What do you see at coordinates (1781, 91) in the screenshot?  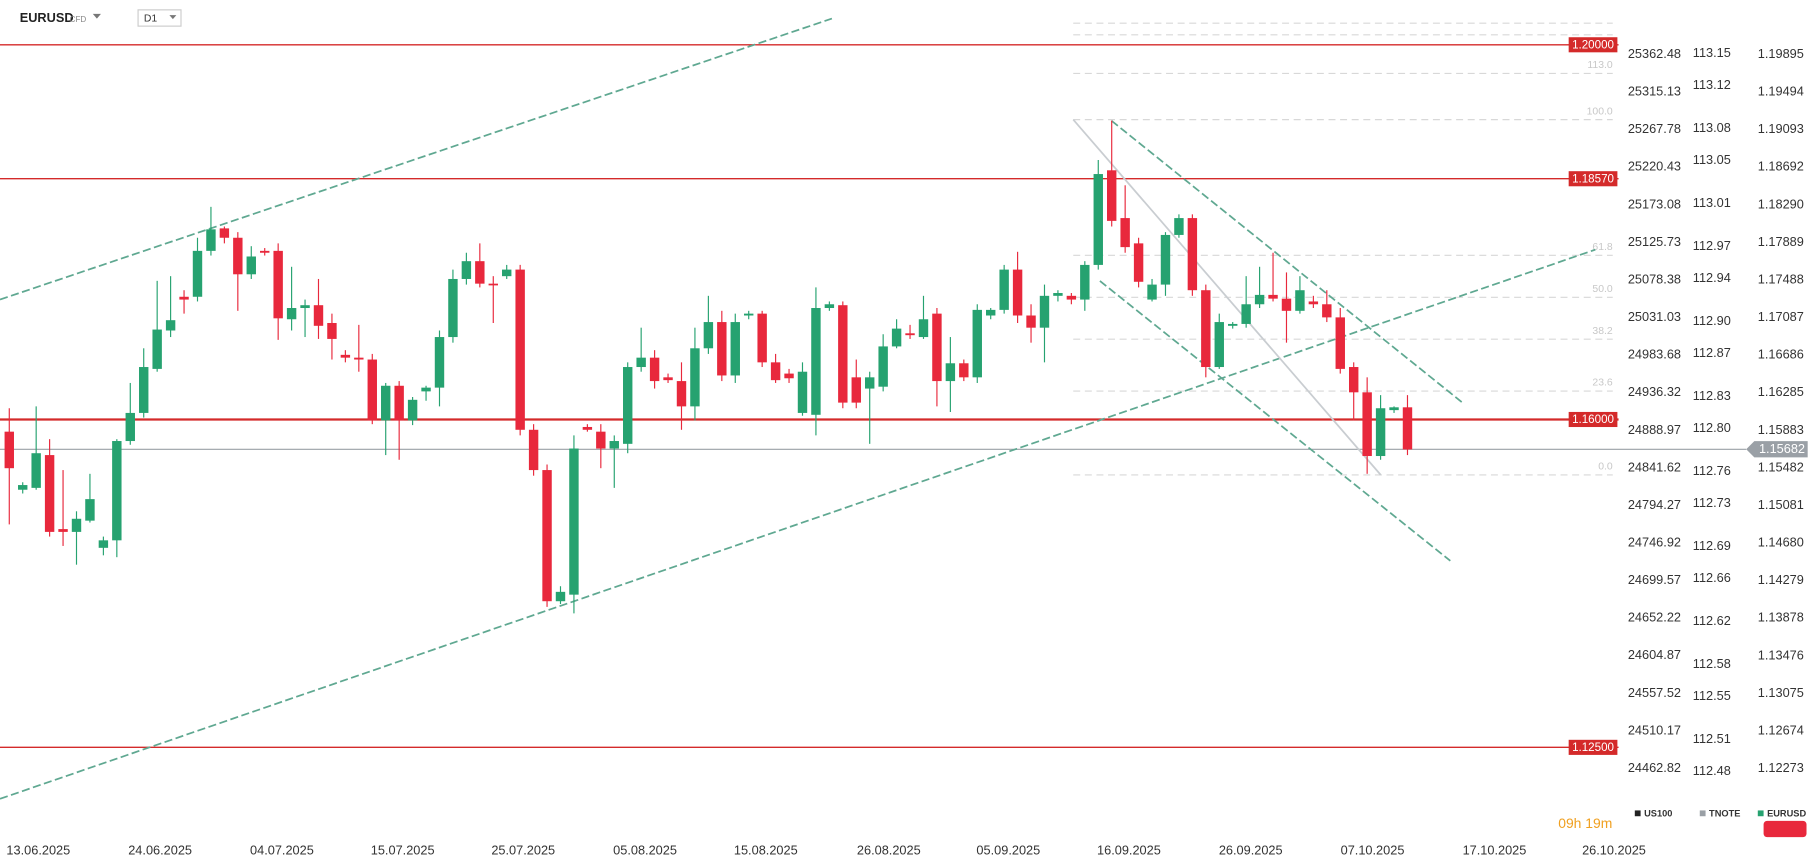 I see `y-tick-label: 1.19494` at bounding box center [1781, 91].